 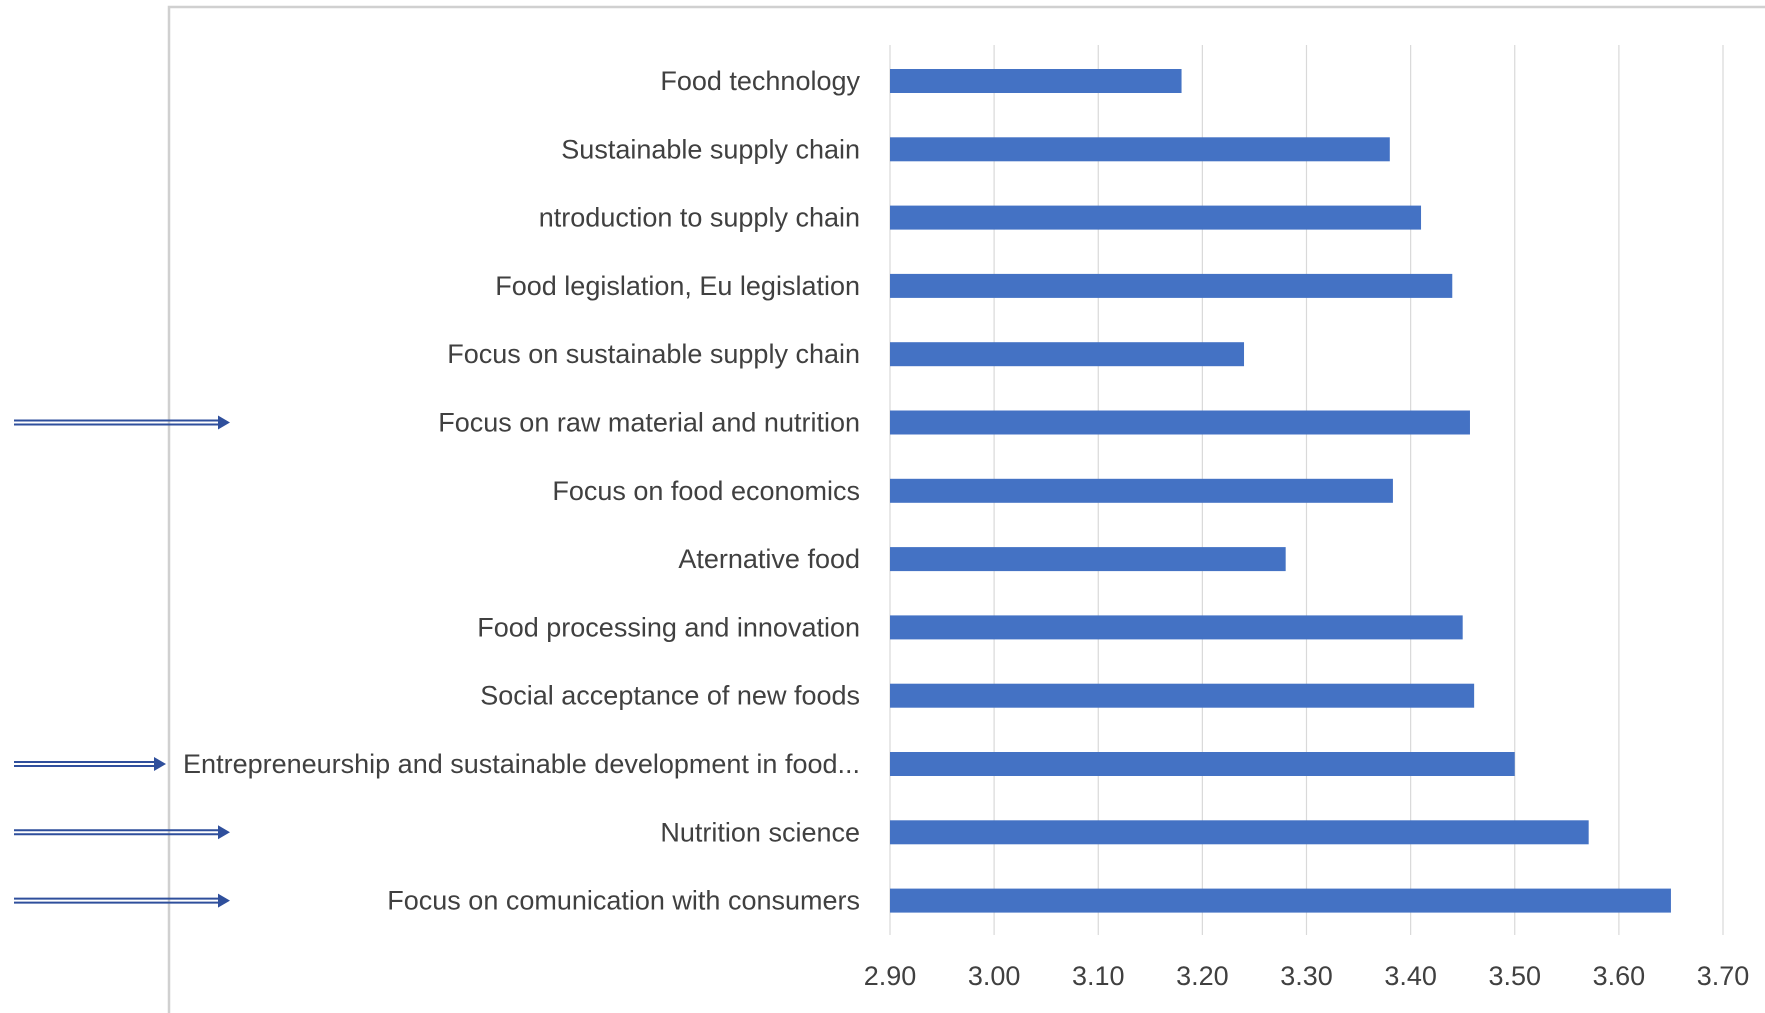 I want to click on x-tick-label: 3.40, so click(x=1410, y=976).